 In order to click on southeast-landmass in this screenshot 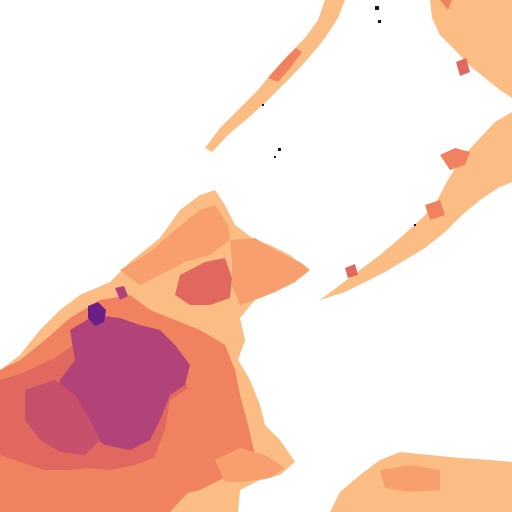, I will do `click(421, 482)`.